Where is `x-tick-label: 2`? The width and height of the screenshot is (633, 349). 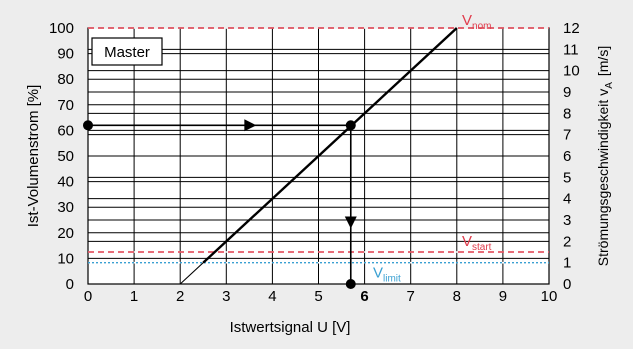
x-tick-label: 2 is located at coordinates (180, 296).